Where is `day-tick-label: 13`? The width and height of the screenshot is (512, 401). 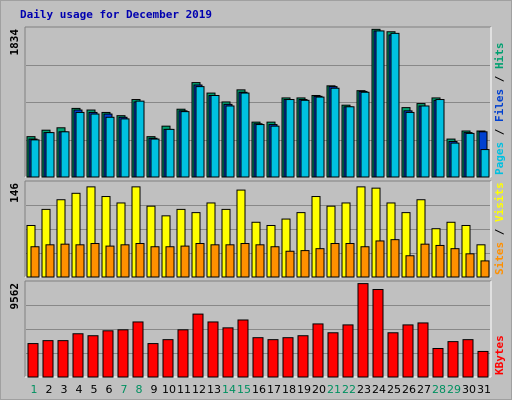
day-tick-label: 13 is located at coordinates (214, 389).